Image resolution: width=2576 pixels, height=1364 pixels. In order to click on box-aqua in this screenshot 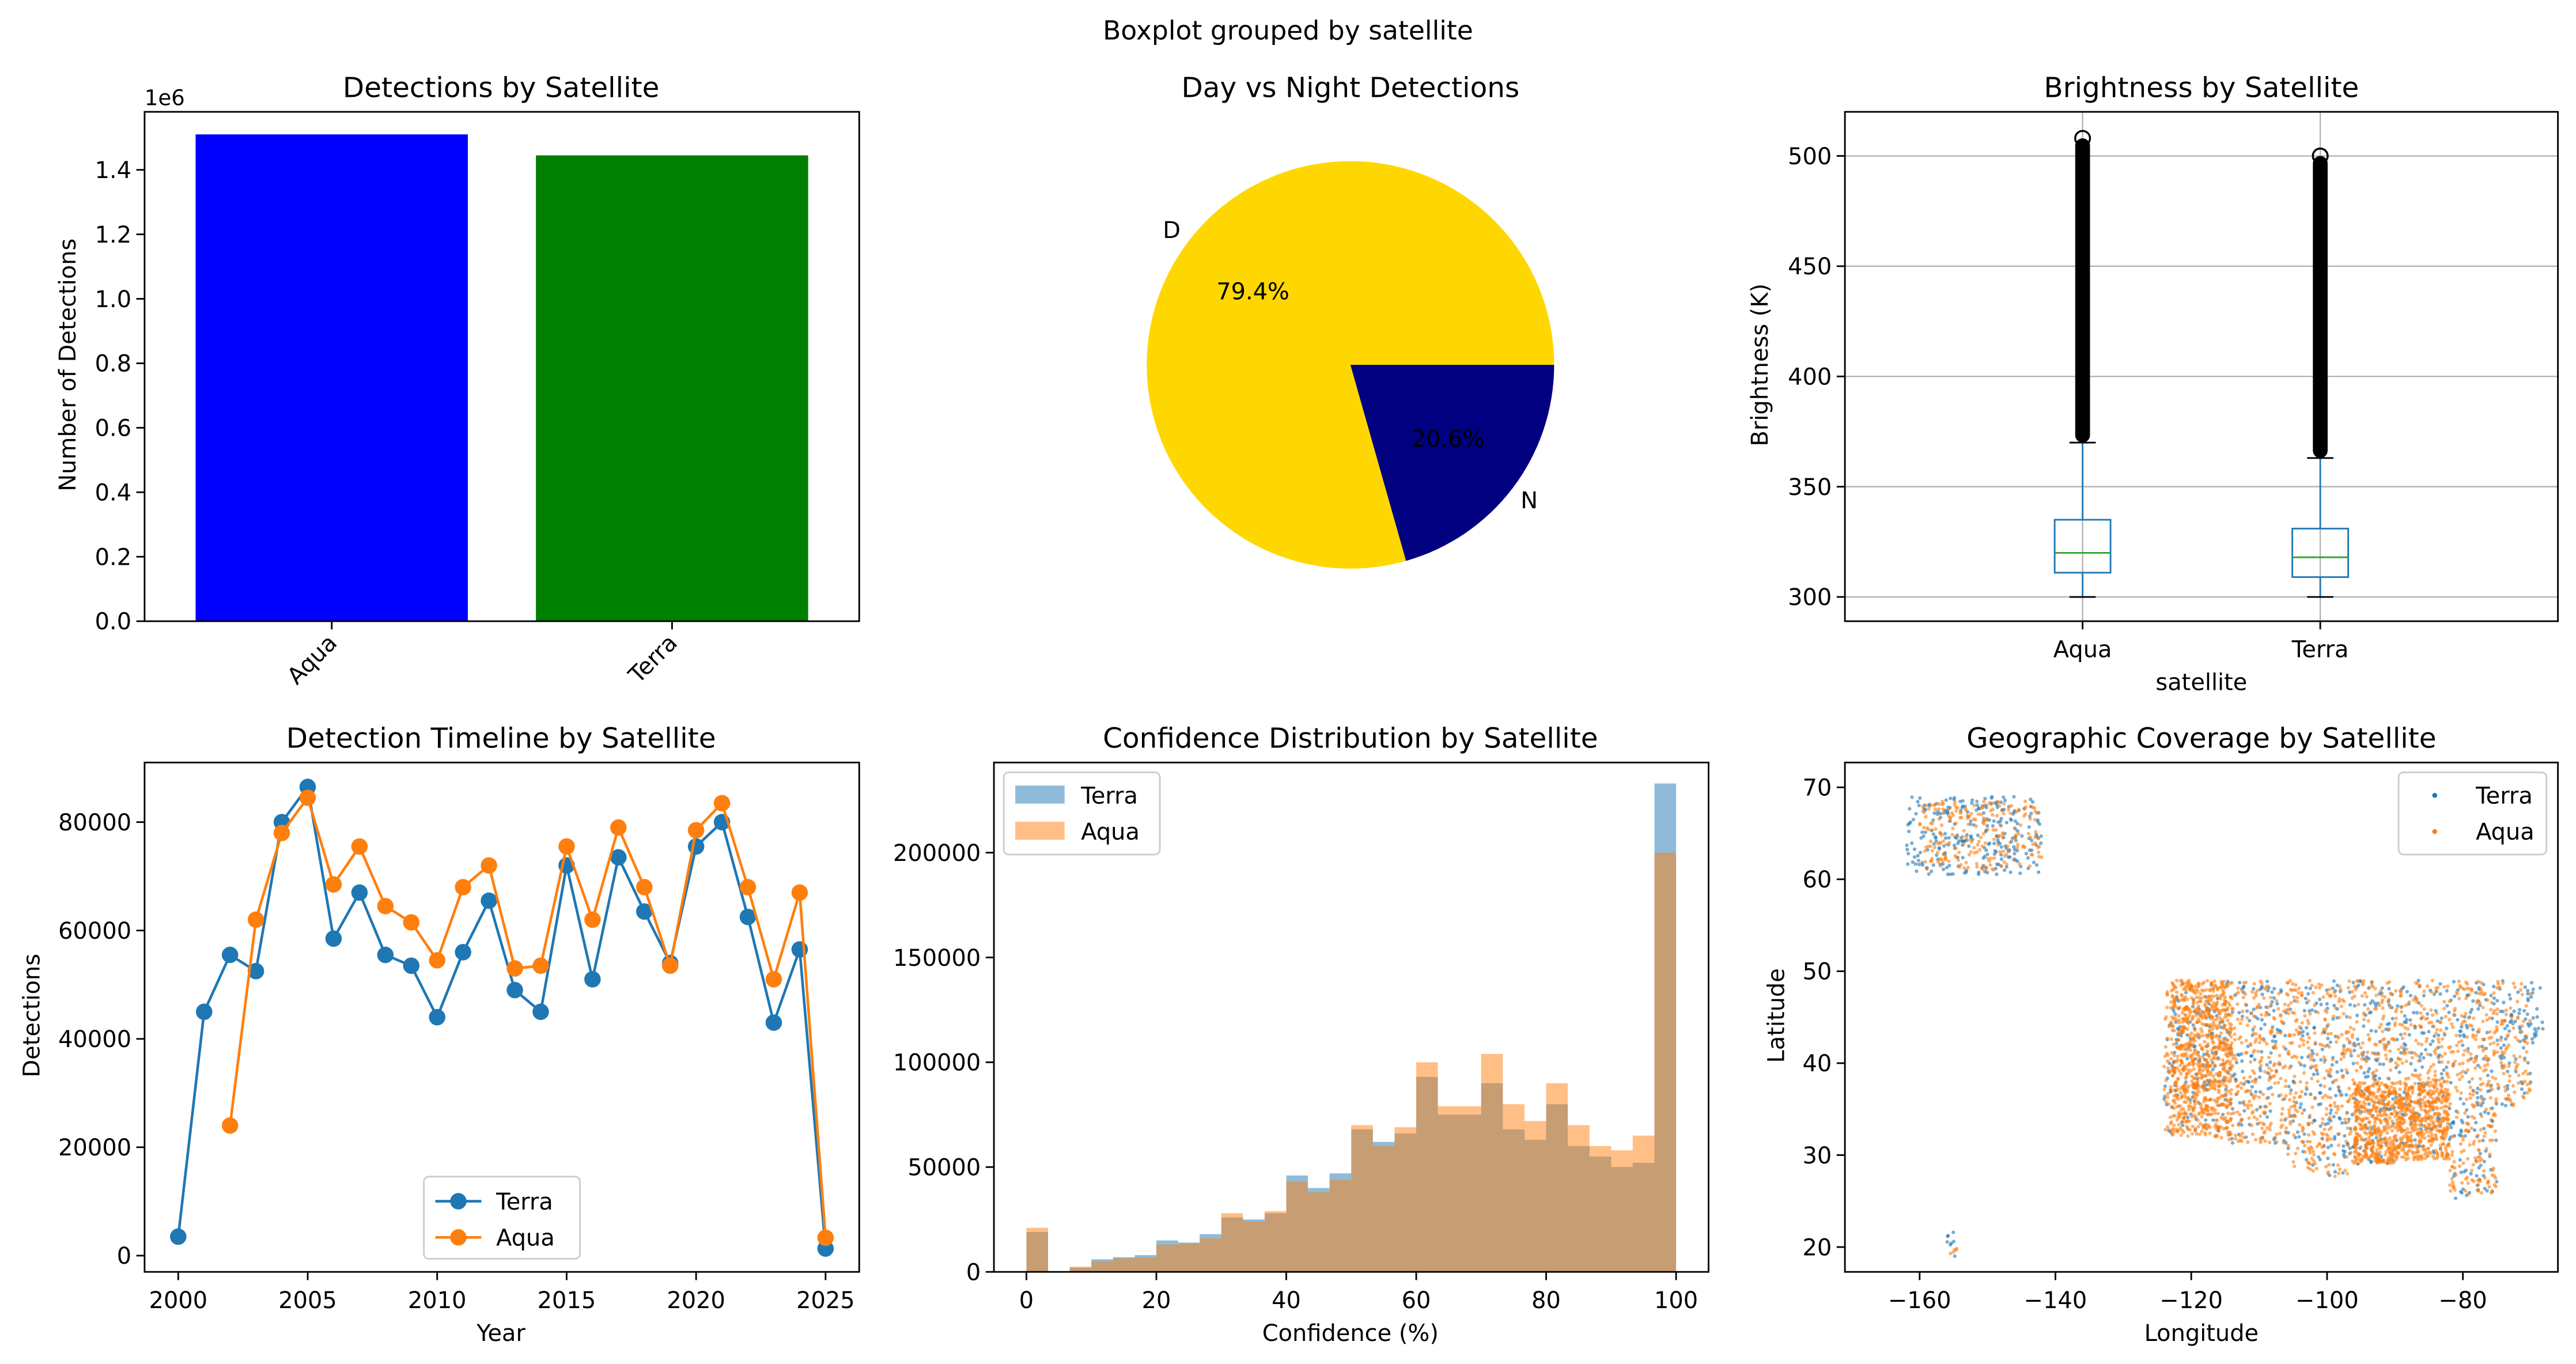, I will do `click(2082, 546)`.